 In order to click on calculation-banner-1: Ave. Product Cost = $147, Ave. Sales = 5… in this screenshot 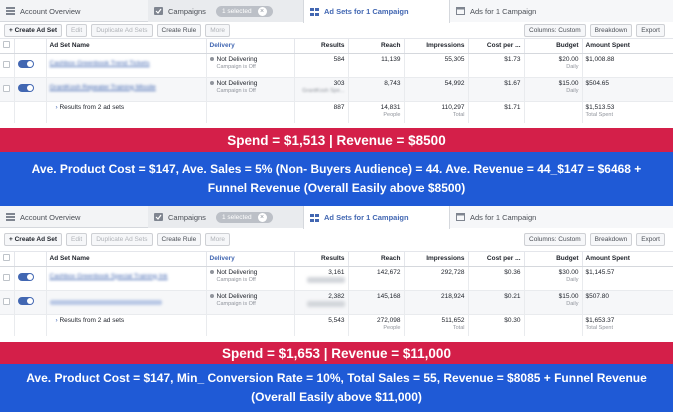, I will do `click(336, 179)`.